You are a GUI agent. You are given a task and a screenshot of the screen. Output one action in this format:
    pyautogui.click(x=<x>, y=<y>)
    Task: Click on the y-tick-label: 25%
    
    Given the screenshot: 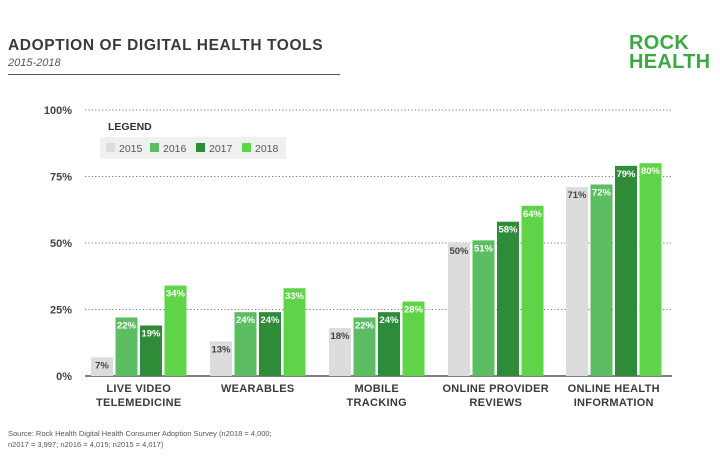 What is the action you would take?
    pyautogui.click(x=61, y=311)
    